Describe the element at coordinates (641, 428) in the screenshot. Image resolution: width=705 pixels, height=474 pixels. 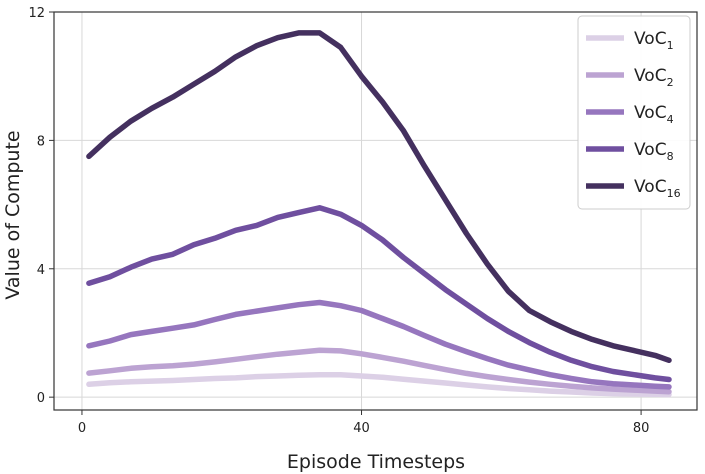
I see `x-tick-label: 80` at that location.